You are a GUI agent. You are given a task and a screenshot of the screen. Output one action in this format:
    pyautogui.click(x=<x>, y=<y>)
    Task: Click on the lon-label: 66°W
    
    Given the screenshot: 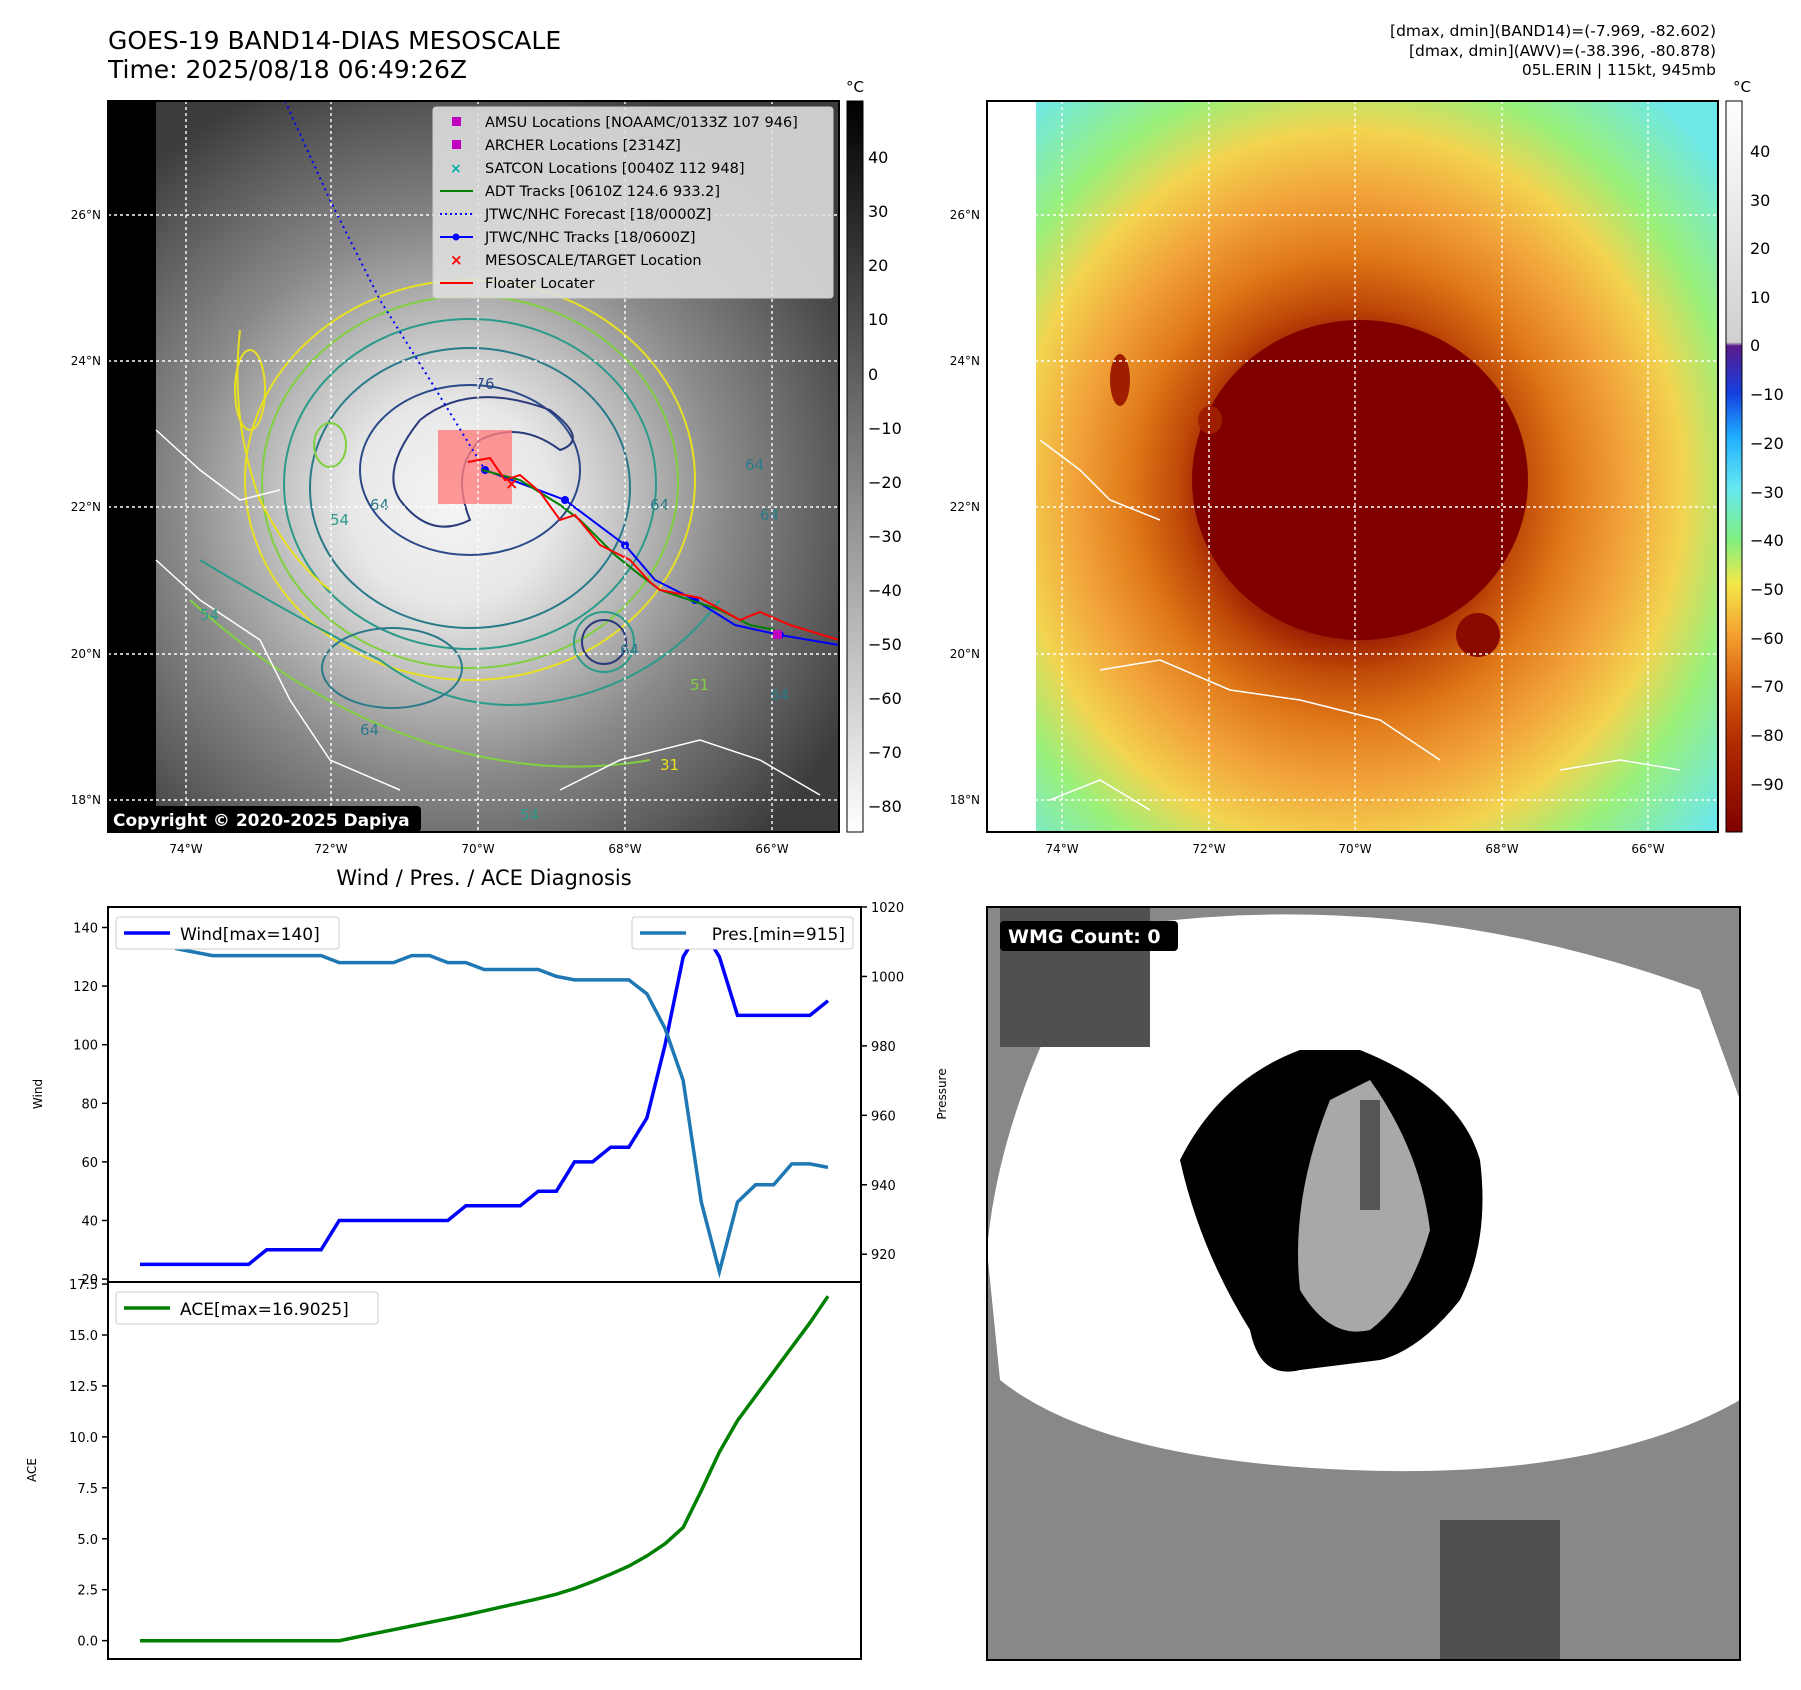 What is the action you would take?
    pyautogui.click(x=1647, y=849)
    